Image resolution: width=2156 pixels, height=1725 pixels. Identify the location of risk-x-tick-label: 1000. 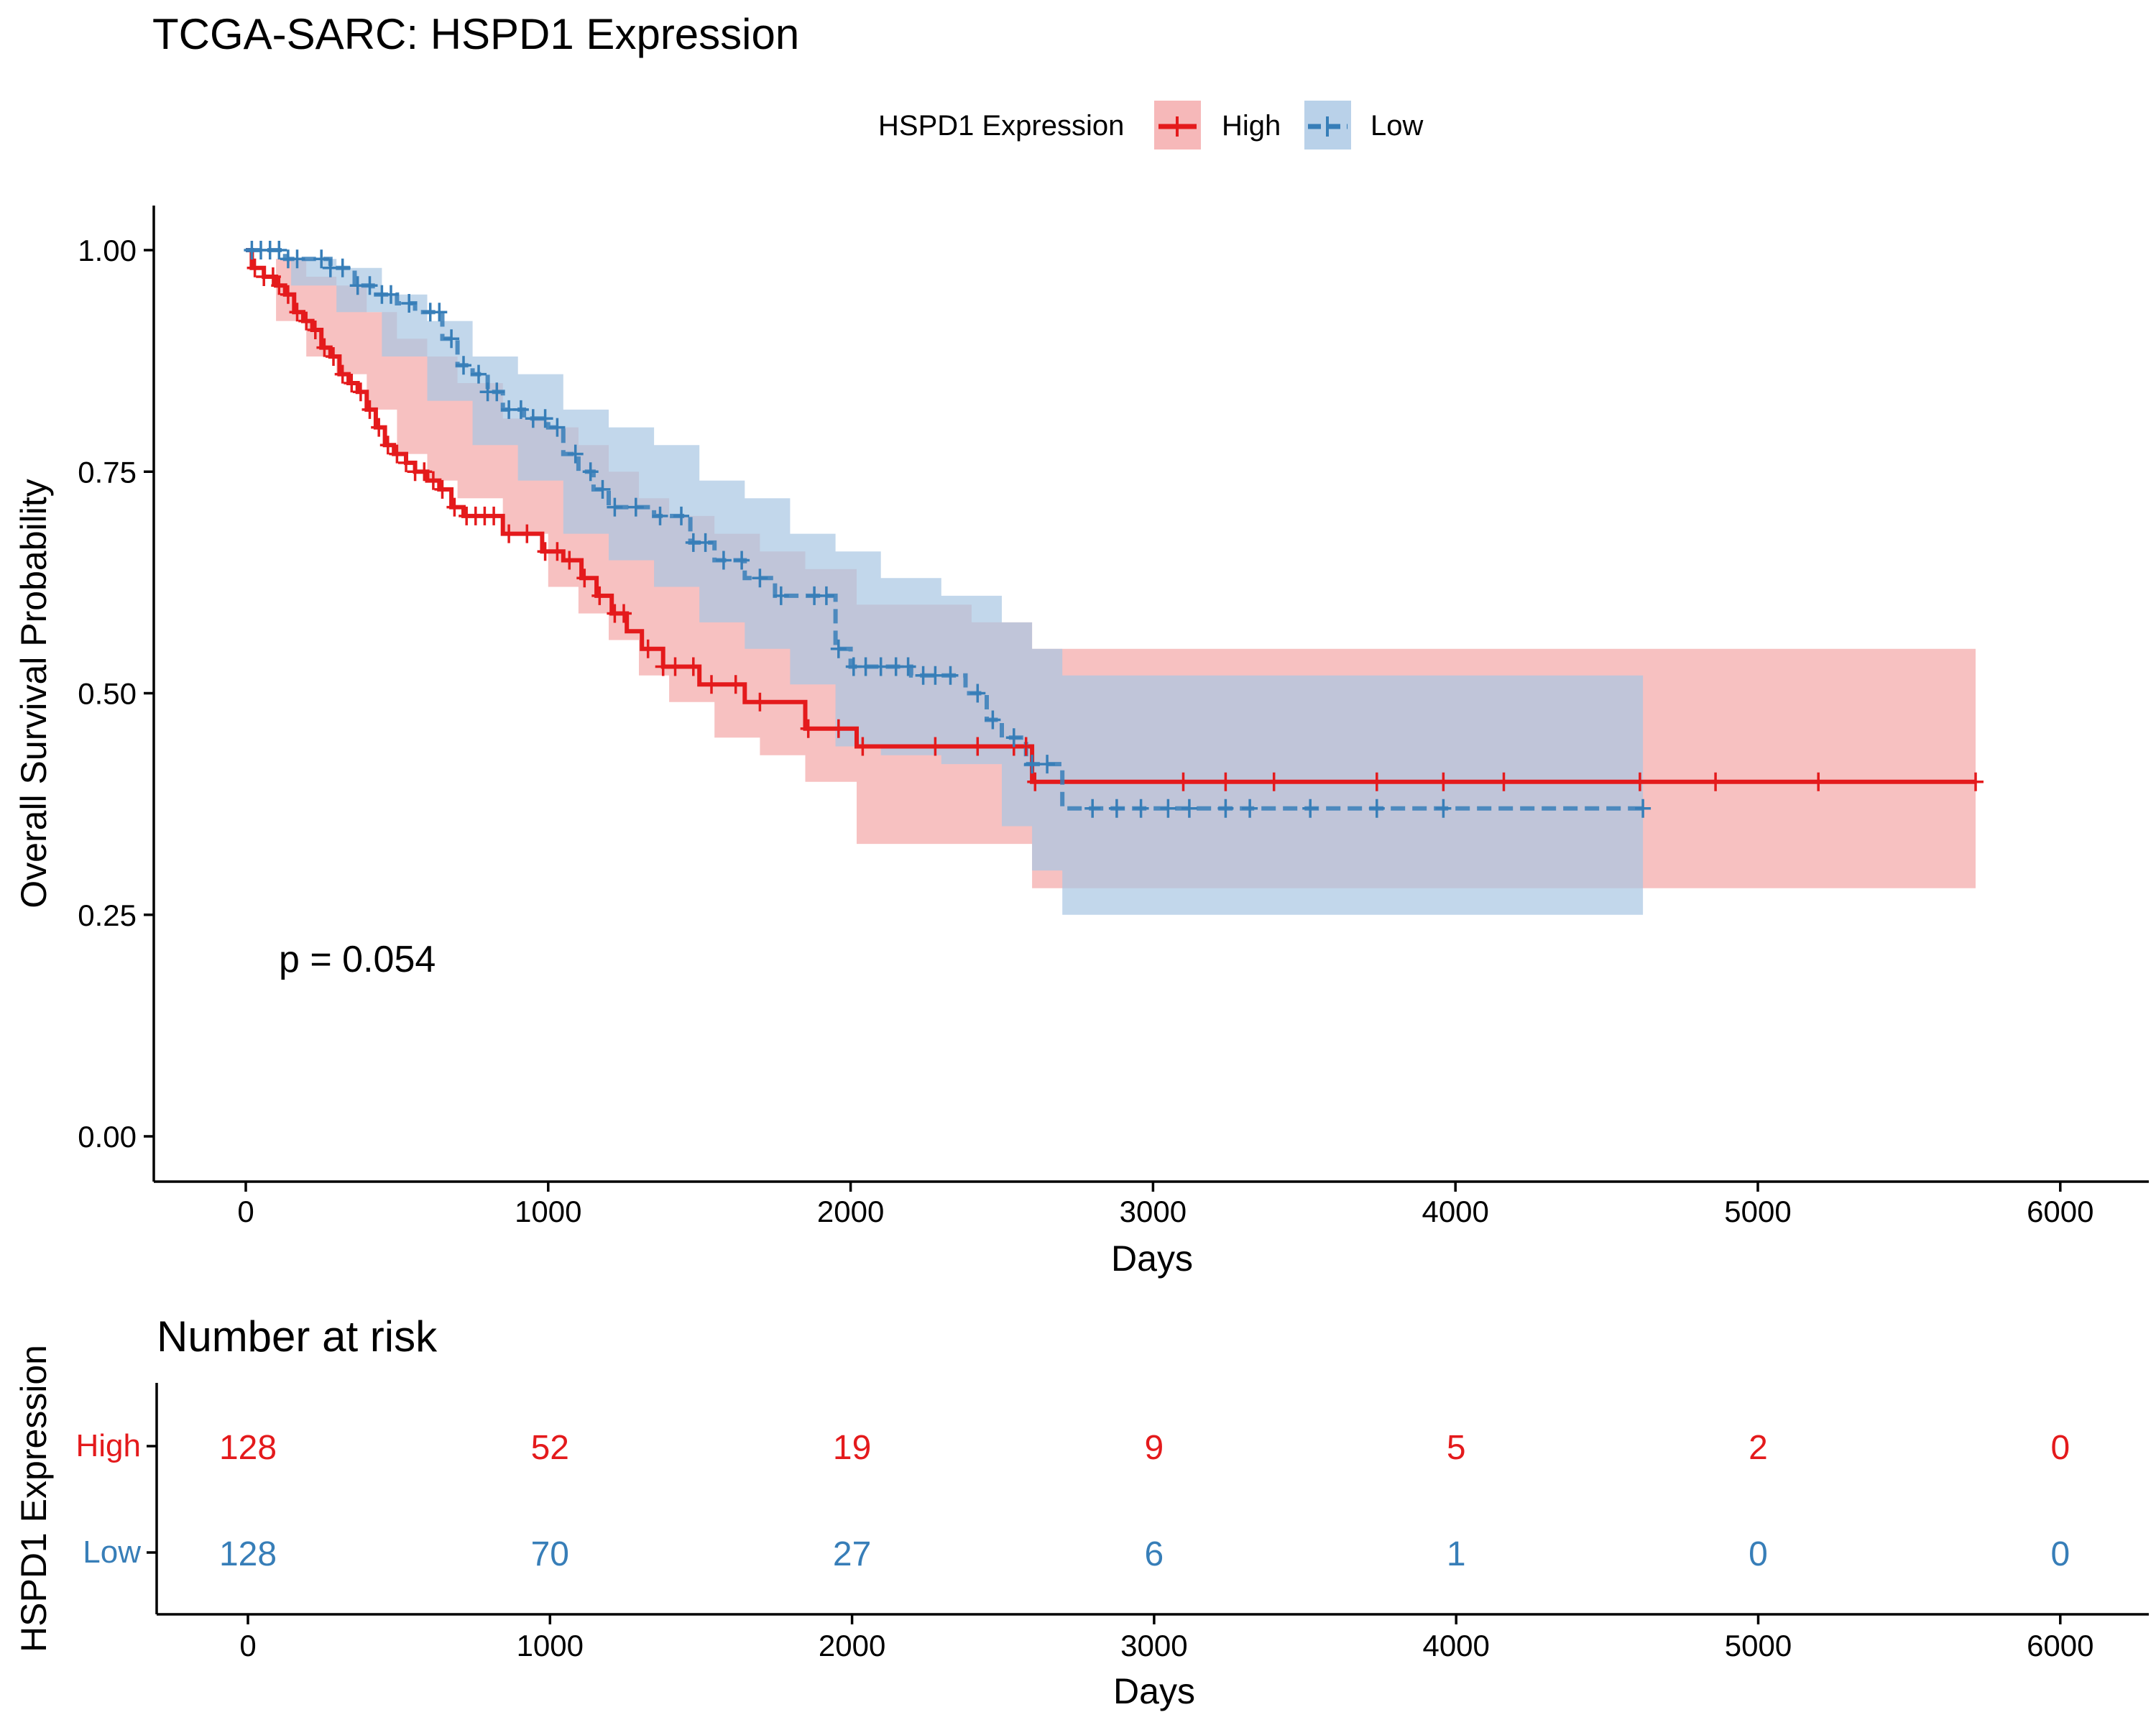
(550, 1645).